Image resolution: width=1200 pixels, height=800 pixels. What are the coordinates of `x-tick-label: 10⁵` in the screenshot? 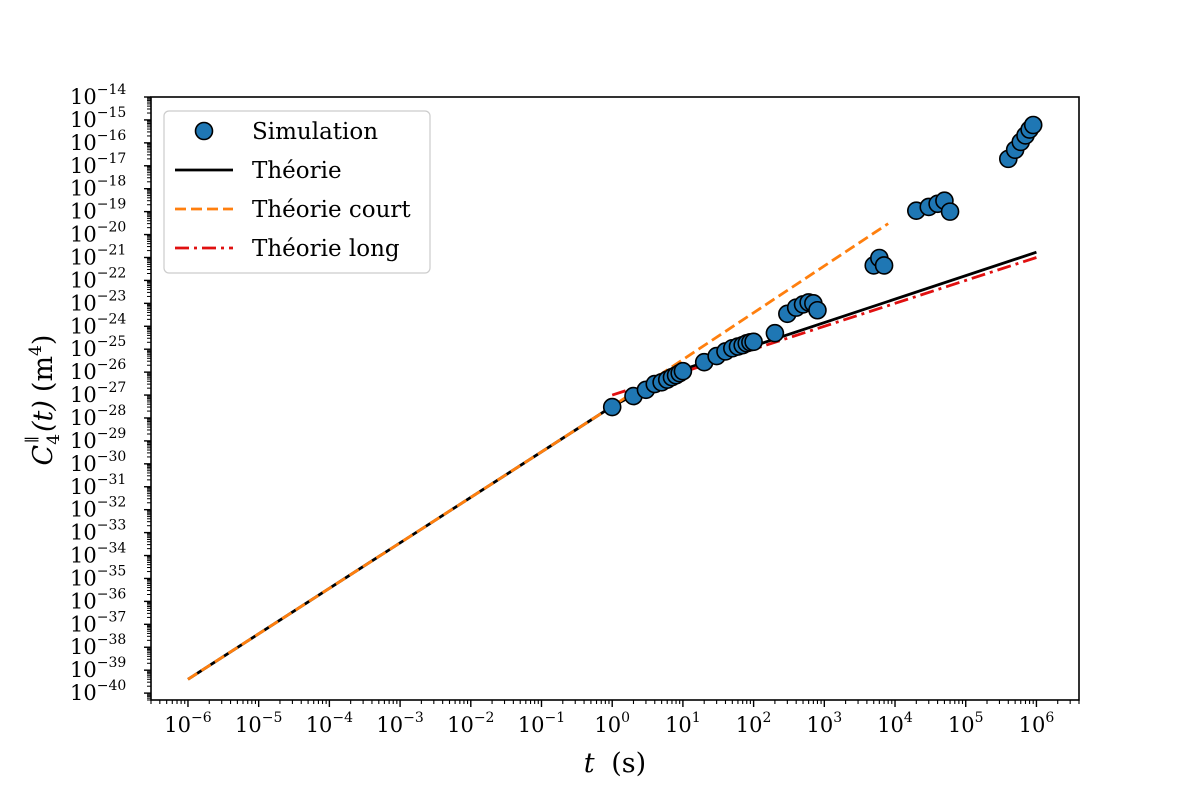 It's located at (966, 723).